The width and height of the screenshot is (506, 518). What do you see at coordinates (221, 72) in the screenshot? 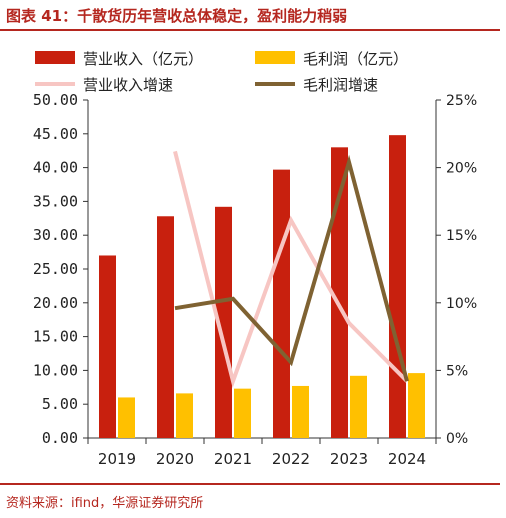
I see `legend: 营业收入（亿元） 毛利润（亿元） 营业收入增速 毛利润增速` at bounding box center [221, 72].